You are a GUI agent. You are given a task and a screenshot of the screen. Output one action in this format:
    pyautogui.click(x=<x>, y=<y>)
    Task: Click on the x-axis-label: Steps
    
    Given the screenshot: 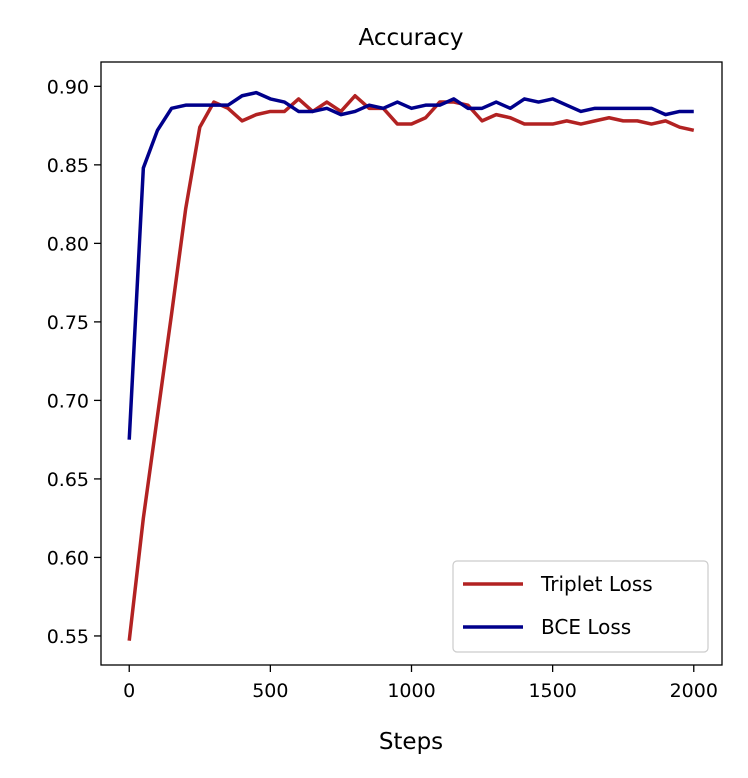 What is the action you would take?
    pyautogui.click(x=411, y=742)
    